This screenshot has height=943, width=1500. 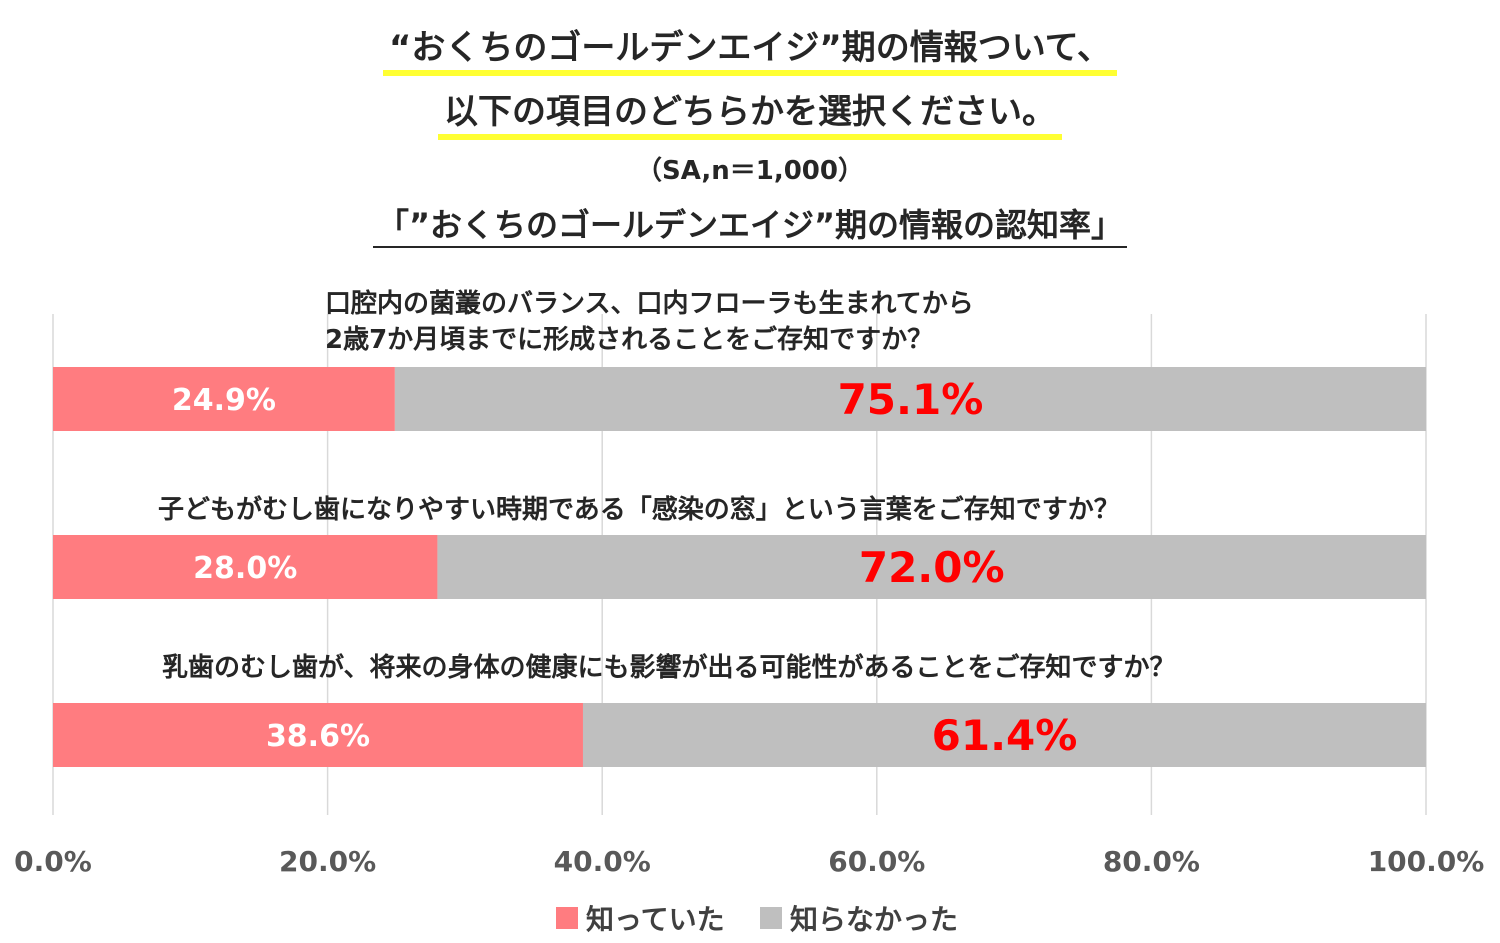 I want to click on section-title: 「”おくちのゴールデンエイジ”期の情報の認知率」, so click(x=750, y=224).